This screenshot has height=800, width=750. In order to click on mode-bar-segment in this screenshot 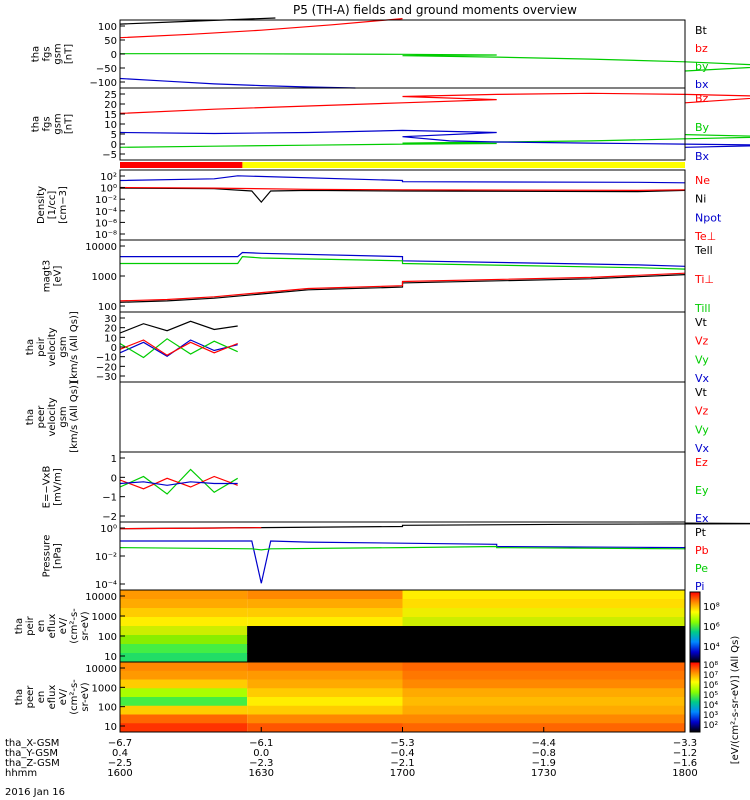, I will do `click(463, 165)`.